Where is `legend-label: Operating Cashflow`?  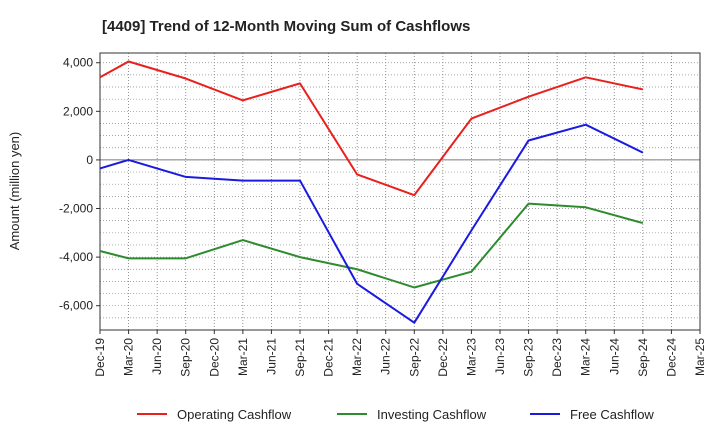
legend-label: Operating Cashflow is located at coordinates (234, 414).